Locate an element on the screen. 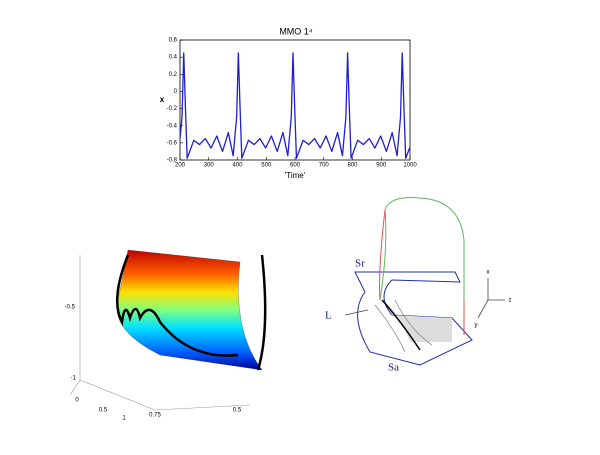  y-tick-label: 0.2 is located at coordinates (173, 75).